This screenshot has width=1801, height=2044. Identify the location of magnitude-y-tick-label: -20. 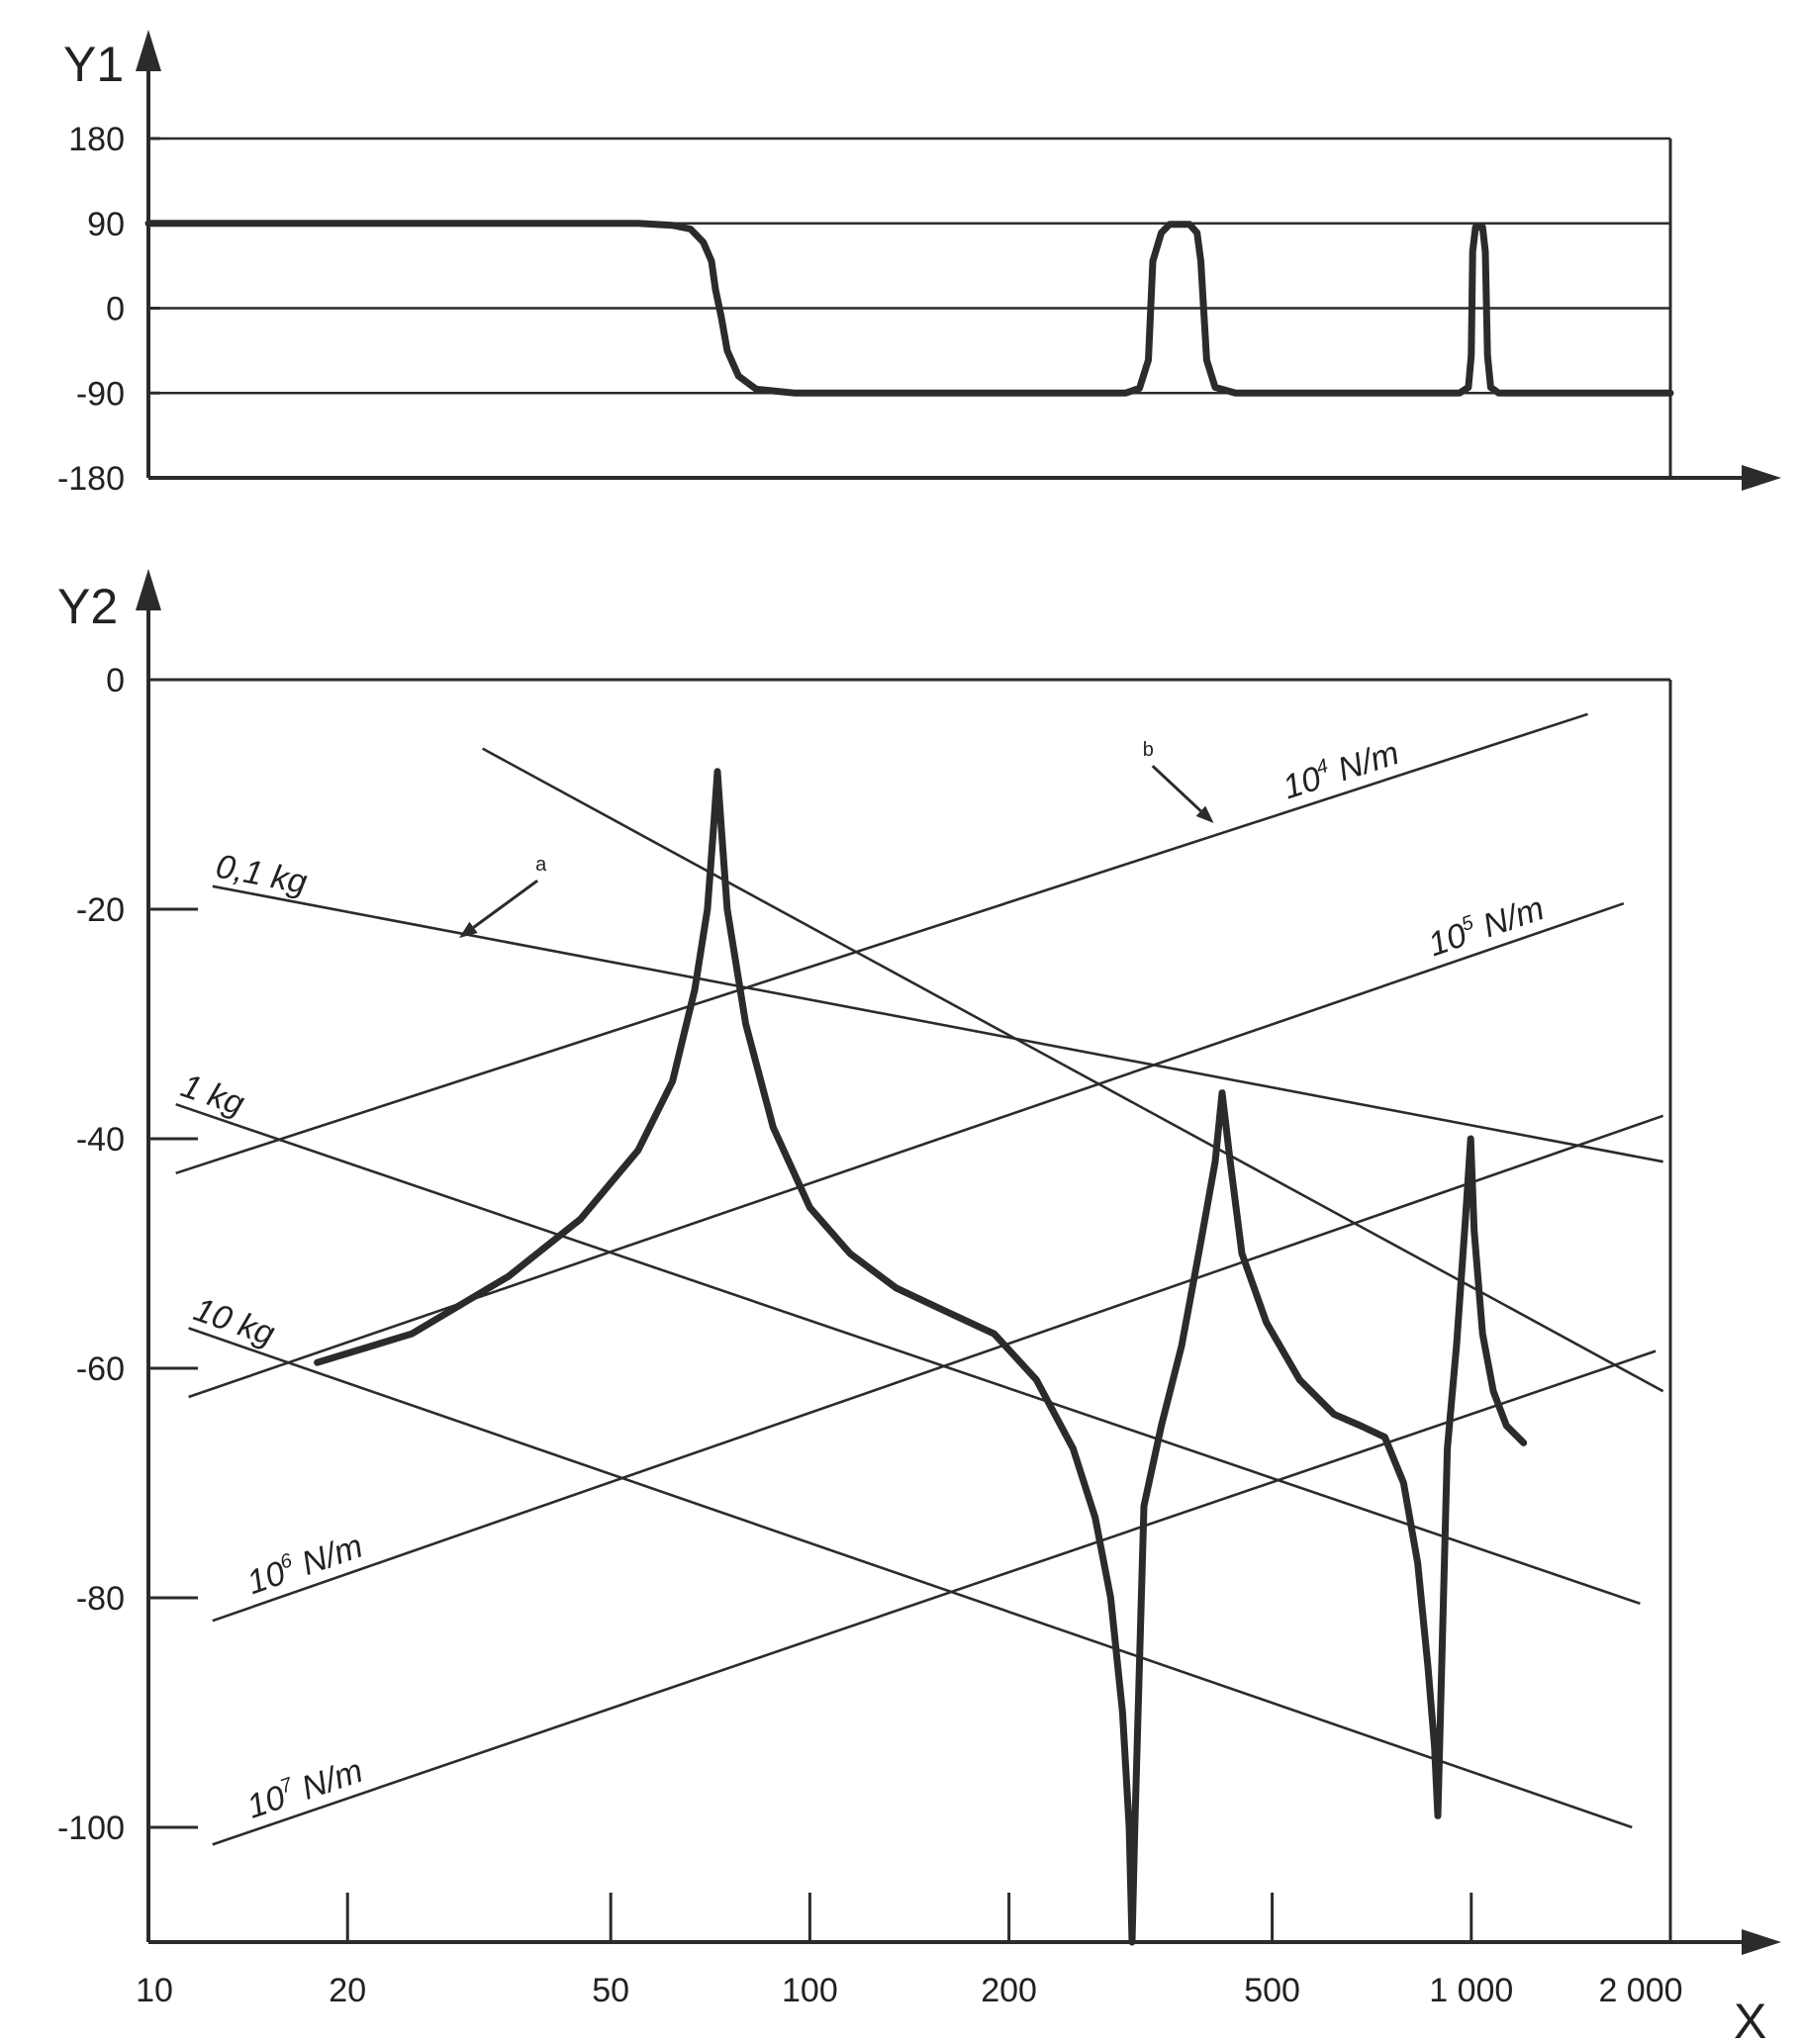
(100, 910).